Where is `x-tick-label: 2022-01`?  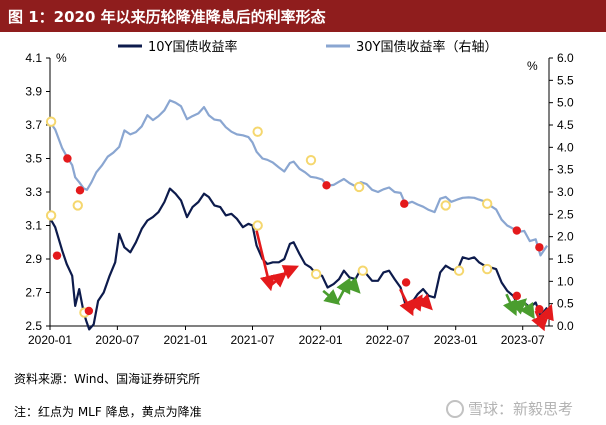
x-tick-label: 2022-01 is located at coordinates (321, 340).